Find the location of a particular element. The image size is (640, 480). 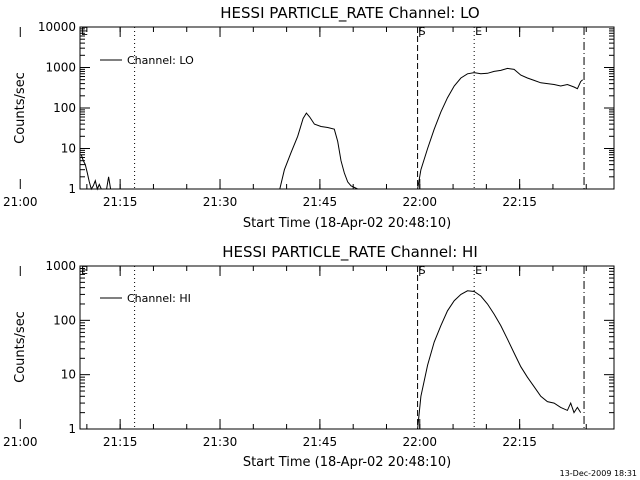

series-lines is located at coordinates (499, 360).